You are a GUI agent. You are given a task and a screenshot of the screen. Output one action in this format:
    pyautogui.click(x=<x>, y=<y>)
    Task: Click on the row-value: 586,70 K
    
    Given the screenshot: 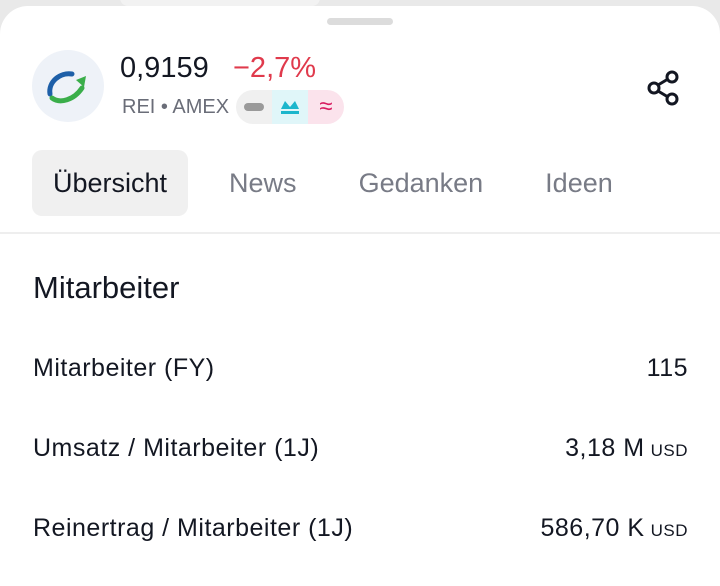 What is the action you would take?
    pyautogui.click(x=592, y=528)
    